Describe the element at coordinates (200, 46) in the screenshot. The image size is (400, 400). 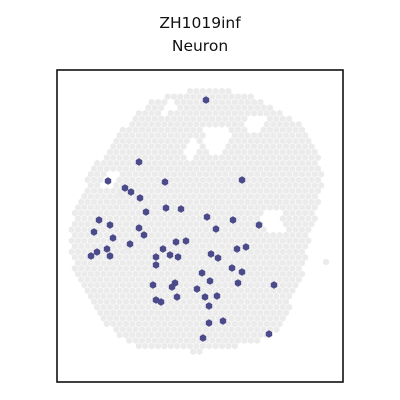
I see `chart-title-line-2: Neuron` at that location.